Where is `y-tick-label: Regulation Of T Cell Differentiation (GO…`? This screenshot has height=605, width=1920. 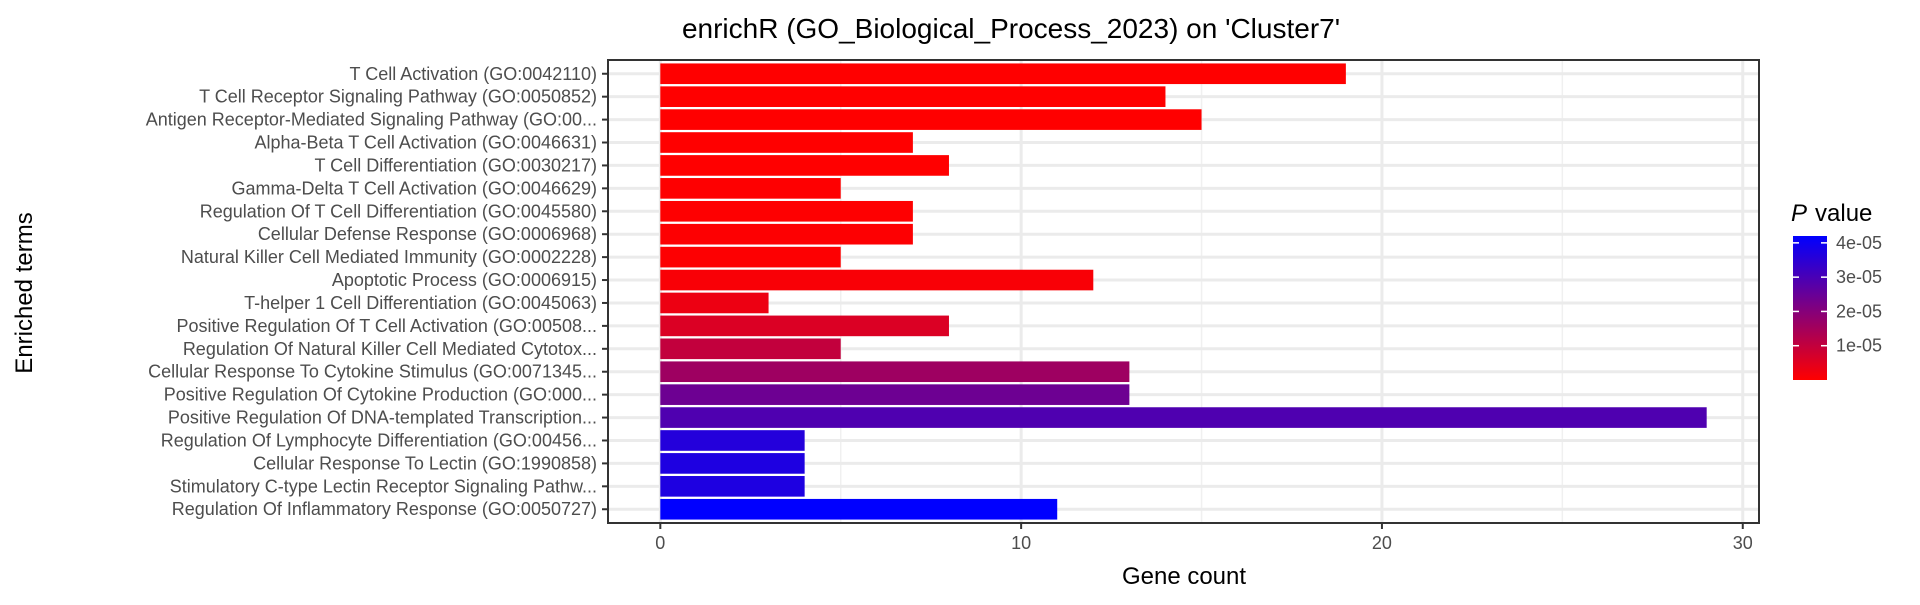 y-tick-label: Regulation Of T Cell Differentiation (GO… is located at coordinates (398, 211).